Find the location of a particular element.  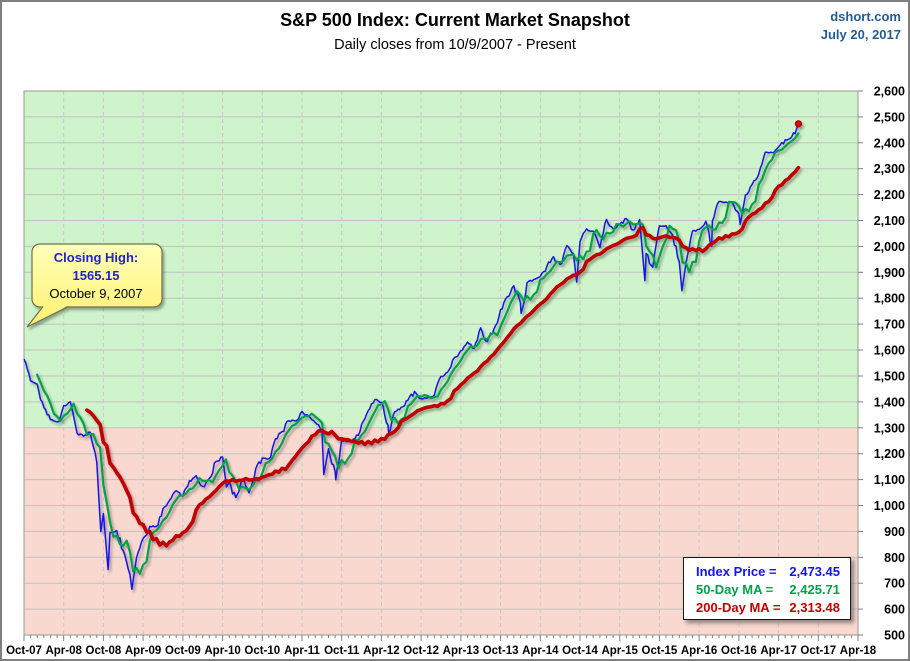

x-axis-label: Apr-17 is located at coordinates (778, 651).